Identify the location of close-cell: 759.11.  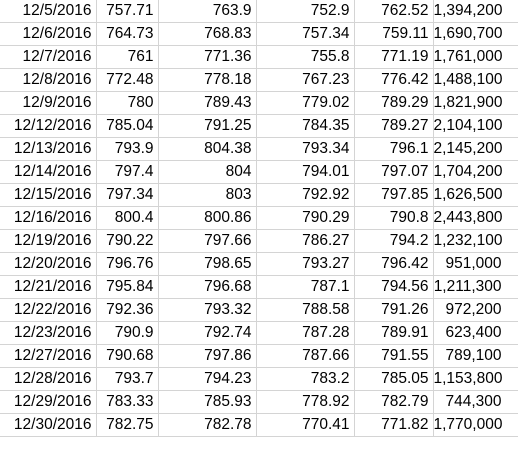
(394, 34).